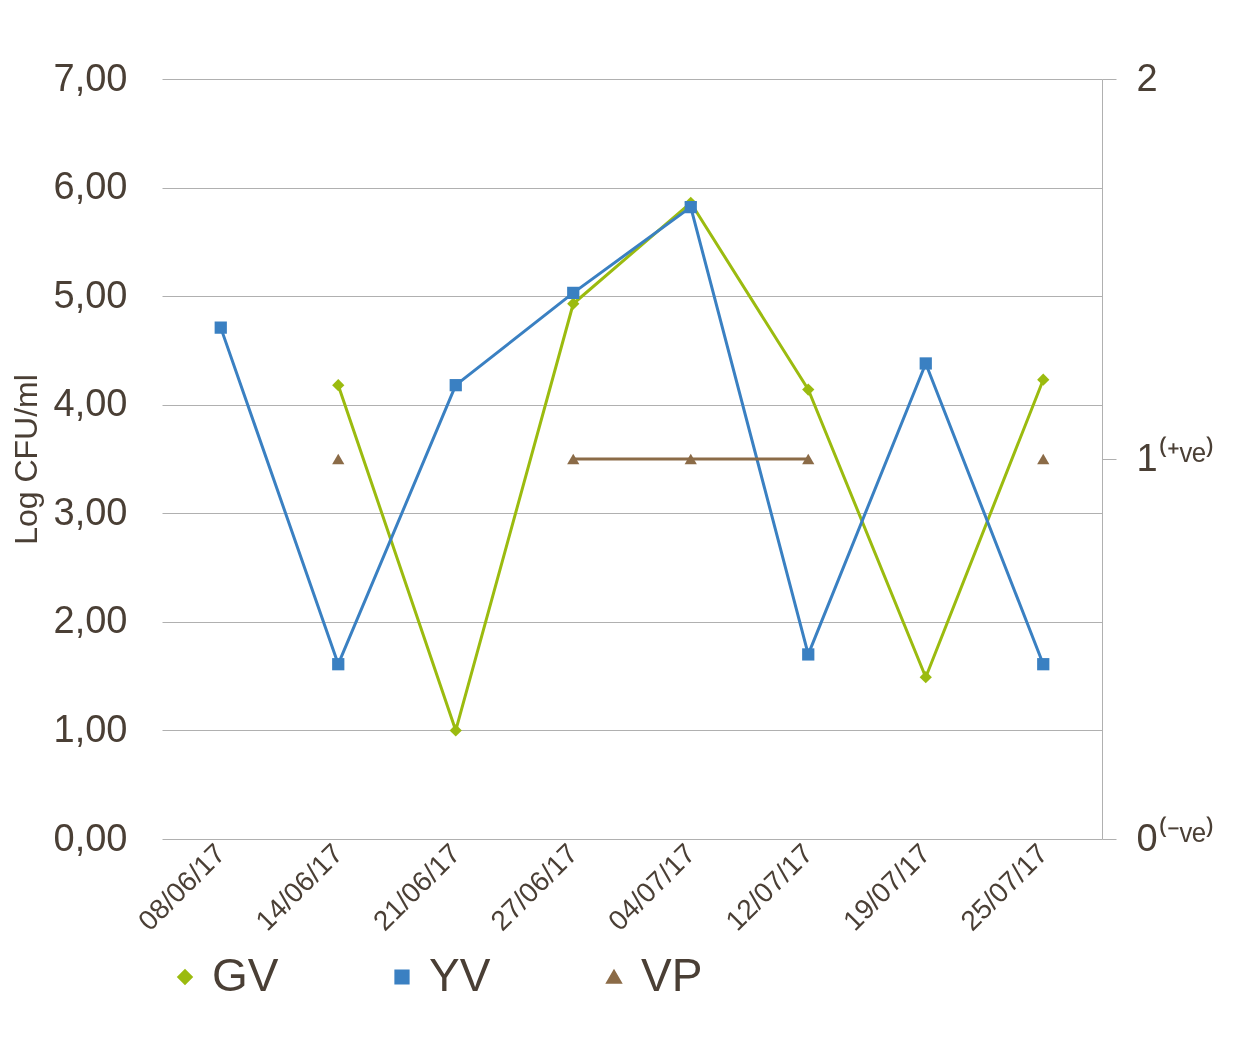 The height and width of the screenshot is (1038, 1254). I want to click on legend-label: YV, so click(460, 975).